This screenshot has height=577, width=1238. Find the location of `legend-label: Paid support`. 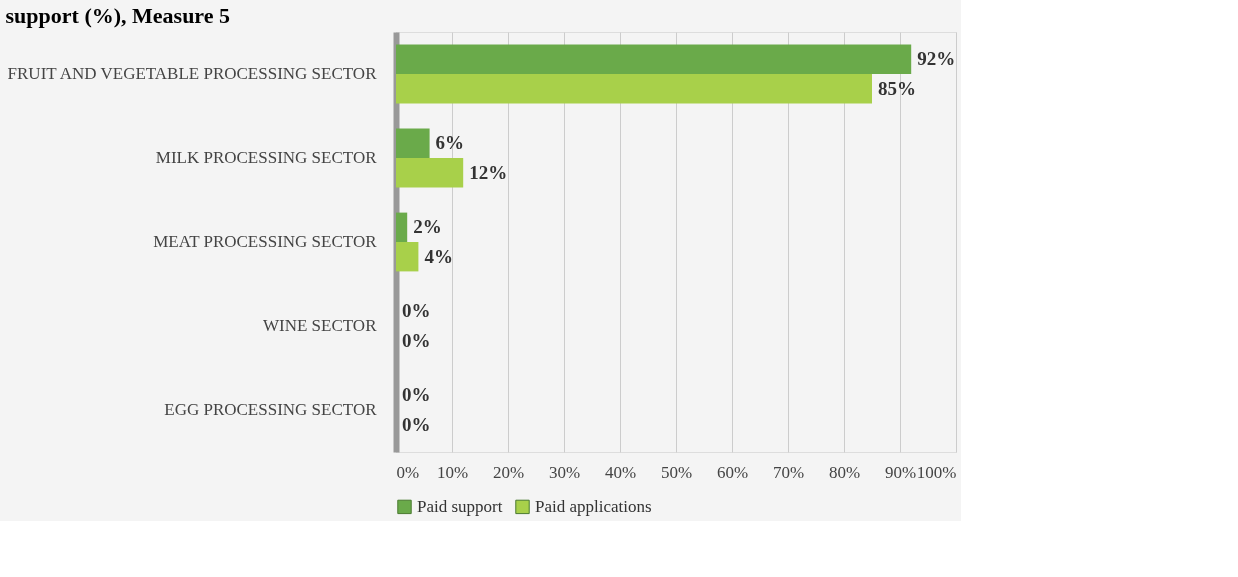

legend-label: Paid support is located at coordinates (460, 506).